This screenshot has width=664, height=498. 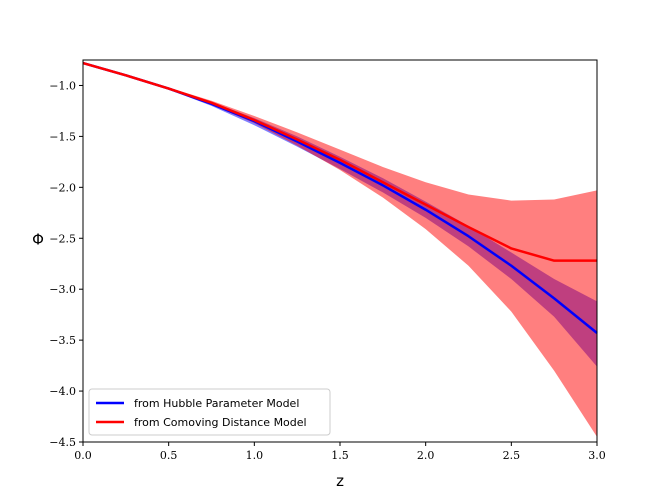 I want to click on y-tick-label: −1.0, so click(x=62, y=85).